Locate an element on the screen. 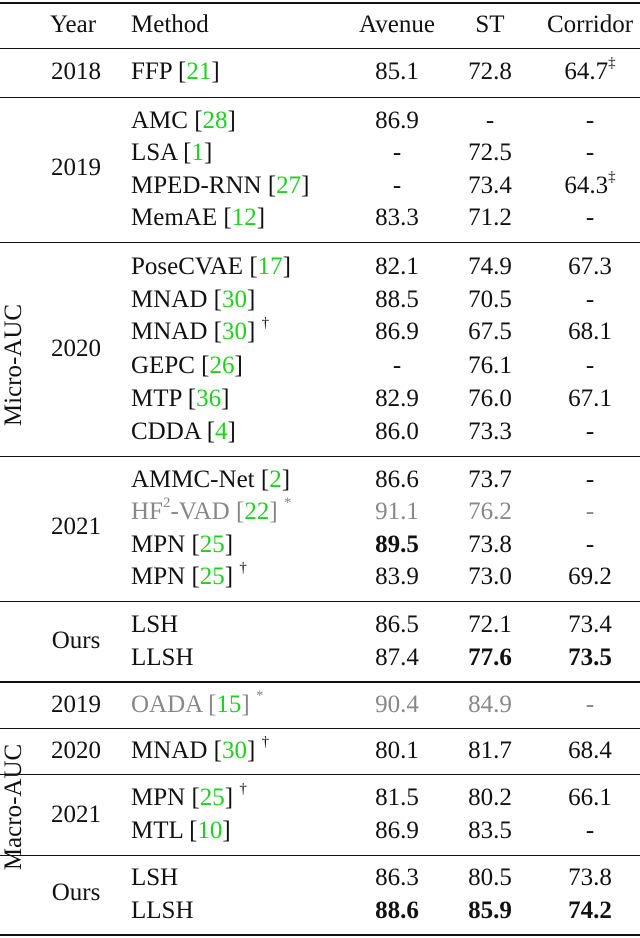 This screenshot has width=640, height=938. corridor-cell: 69.2 is located at coordinates (590, 577).